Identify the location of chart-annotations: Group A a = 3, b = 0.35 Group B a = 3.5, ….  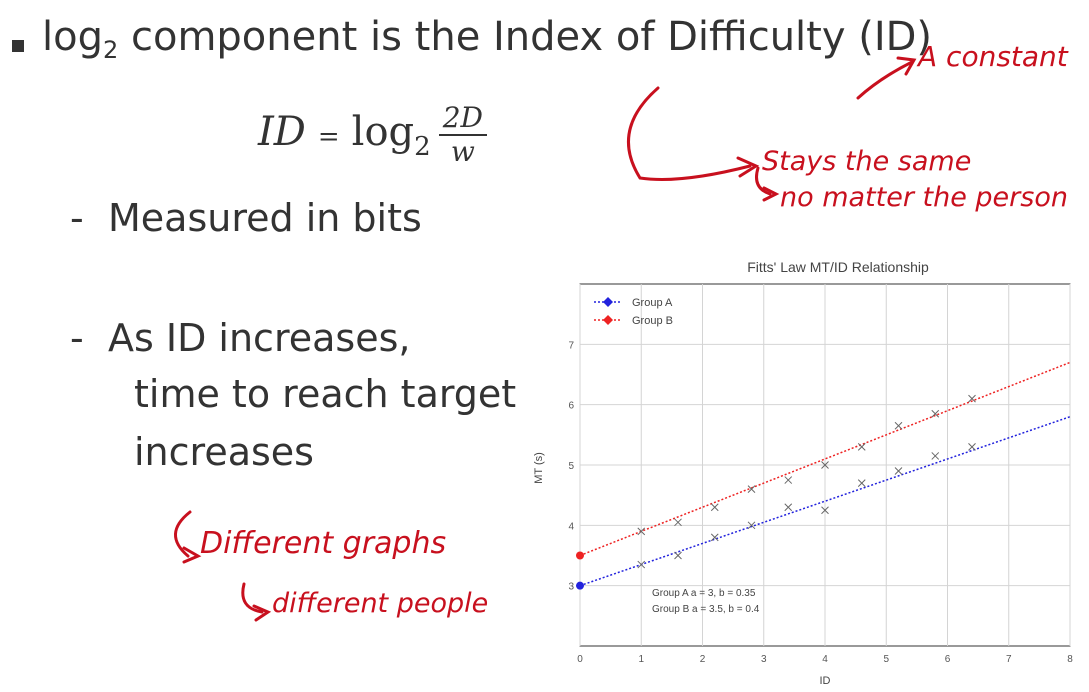
(706, 601).